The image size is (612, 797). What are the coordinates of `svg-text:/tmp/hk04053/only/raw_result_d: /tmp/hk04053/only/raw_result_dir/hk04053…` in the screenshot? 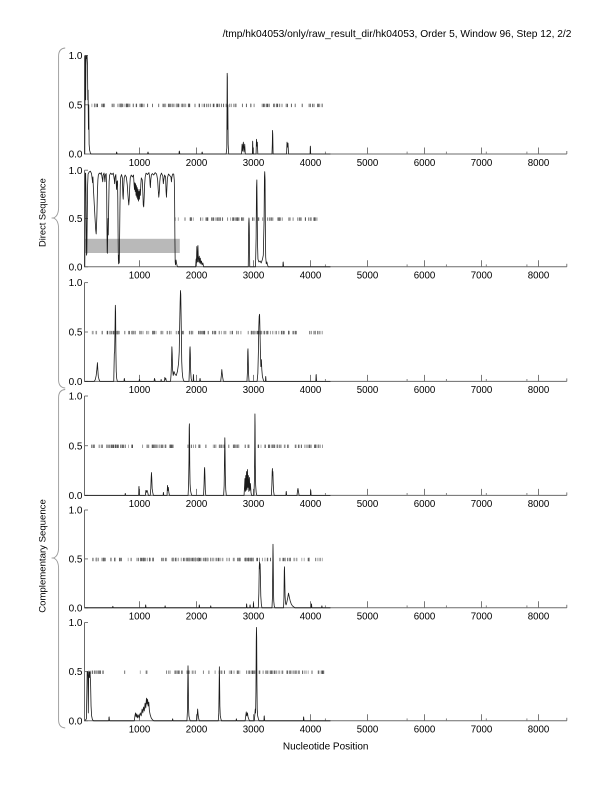 It's located at (397, 34).